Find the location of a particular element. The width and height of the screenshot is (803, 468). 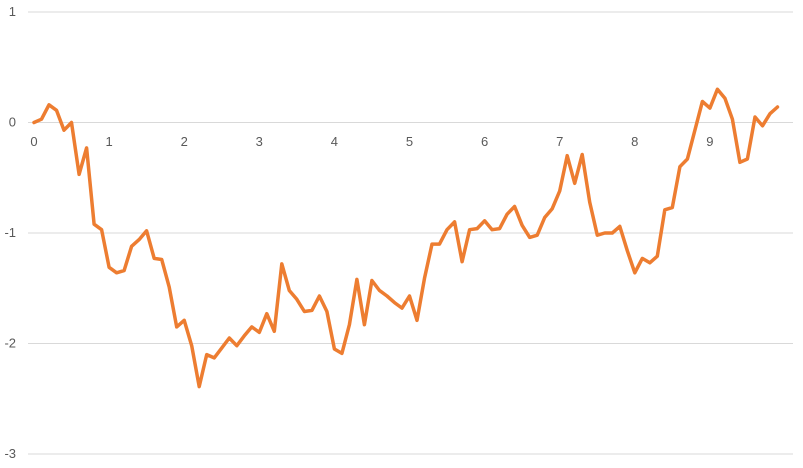

y-axis-tick-labels: 1 0 -1 -2 -3 is located at coordinates (10, 232).